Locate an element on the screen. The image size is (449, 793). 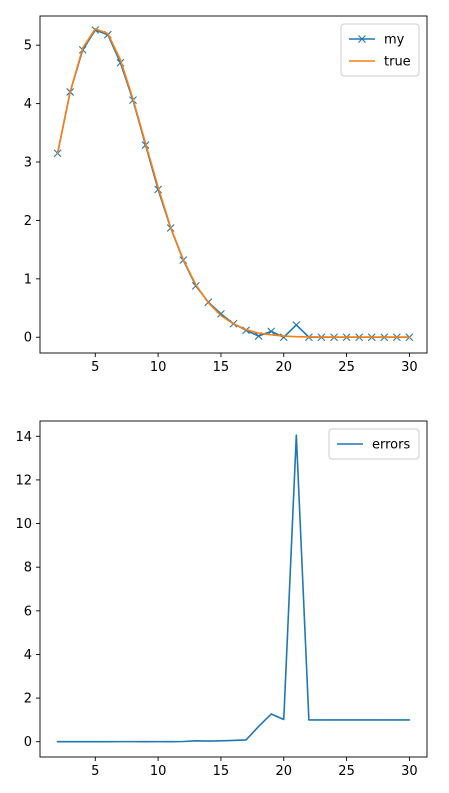
y-tick-label: 14 is located at coordinates (23, 437).